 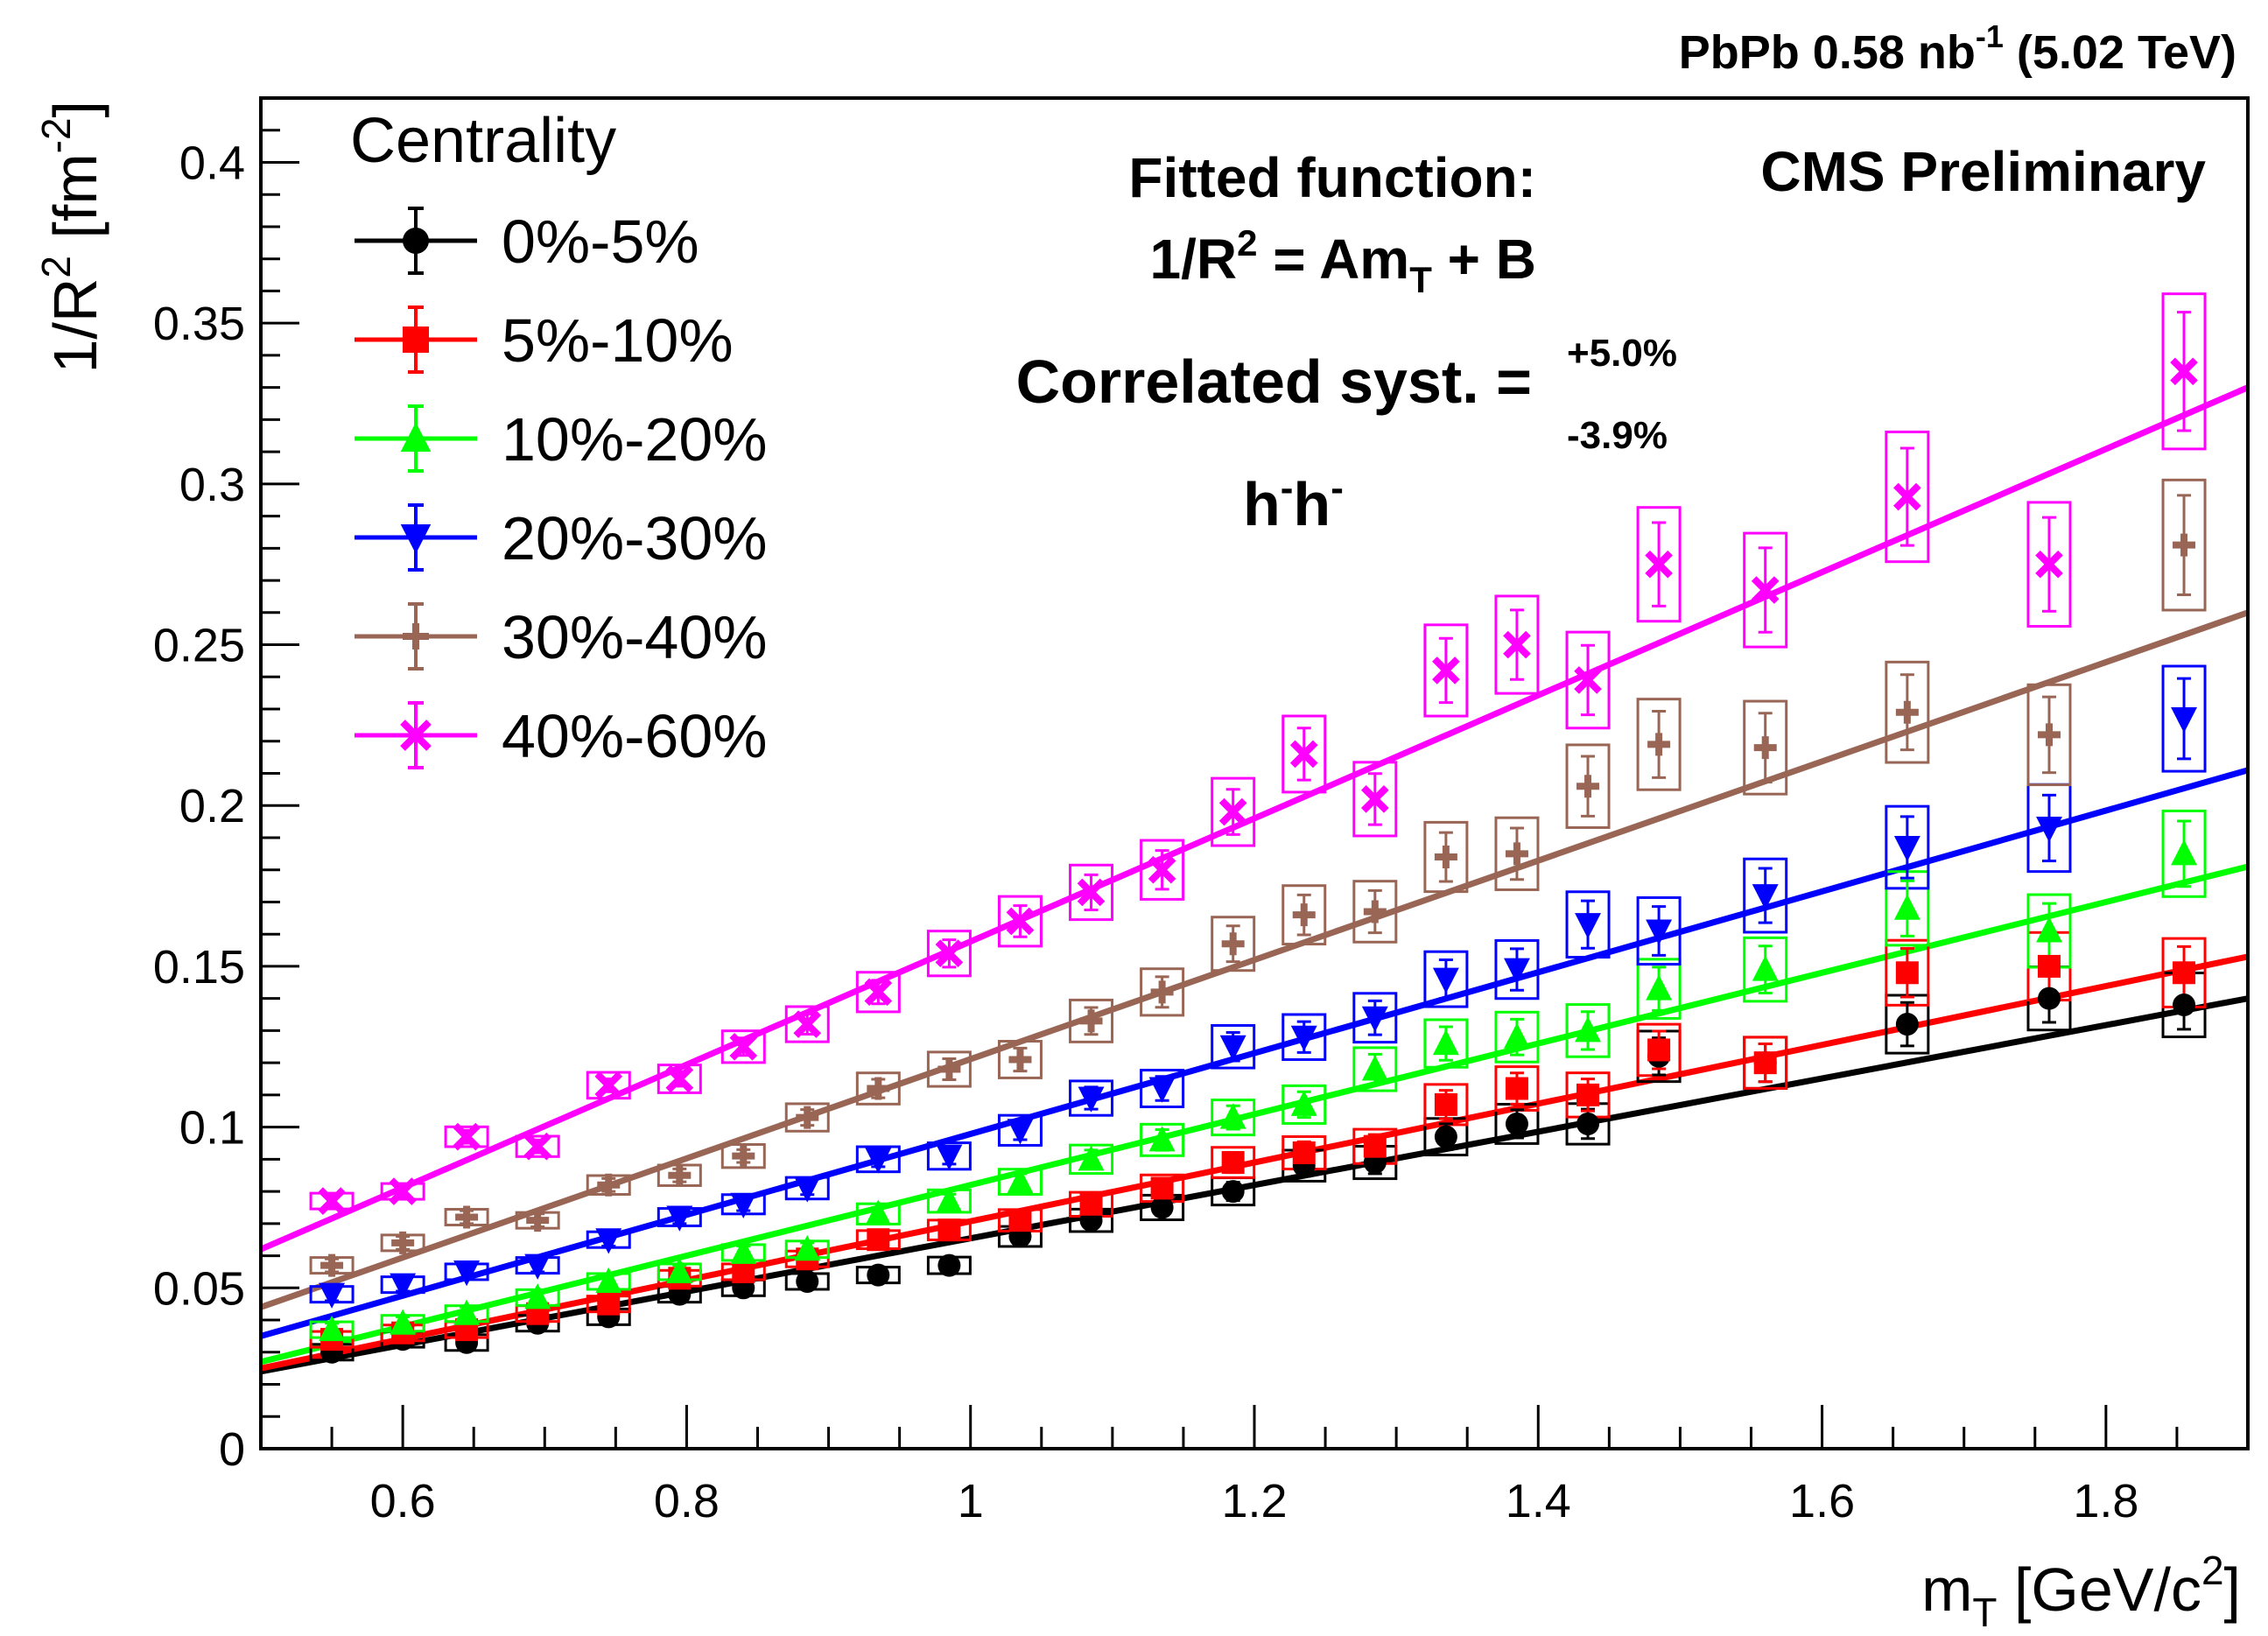 What do you see at coordinates (71, 237) in the screenshot?
I see `y-axis-title: 1/R2 [fm-2]` at bounding box center [71, 237].